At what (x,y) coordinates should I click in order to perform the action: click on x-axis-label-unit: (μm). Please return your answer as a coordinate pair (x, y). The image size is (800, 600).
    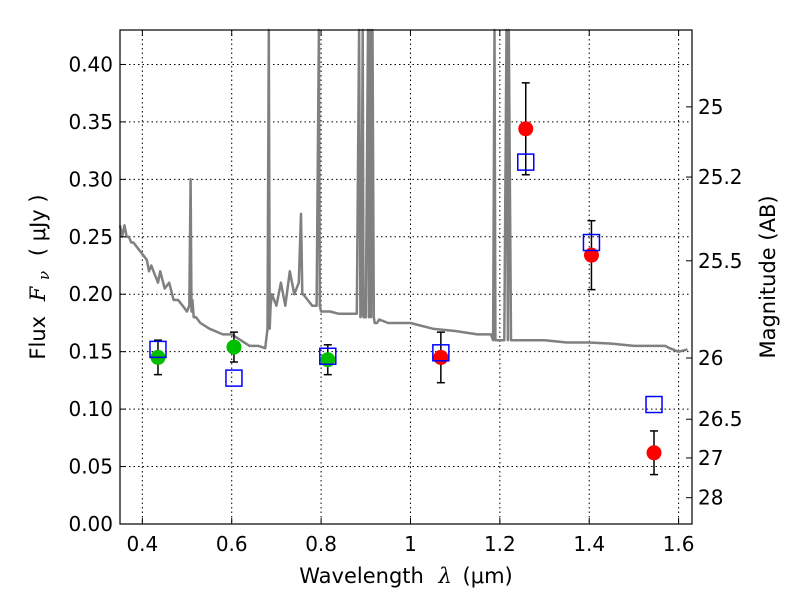
    Looking at the image, I should click on (488, 576).